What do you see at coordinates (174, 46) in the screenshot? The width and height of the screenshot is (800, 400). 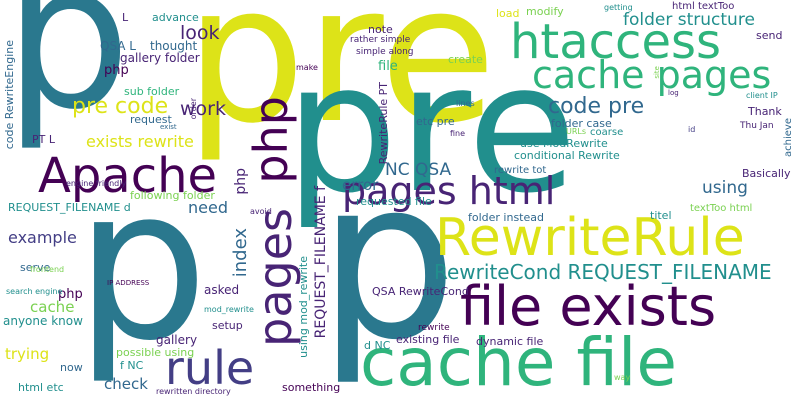 I see `word-thought: thought` at bounding box center [174, 46].